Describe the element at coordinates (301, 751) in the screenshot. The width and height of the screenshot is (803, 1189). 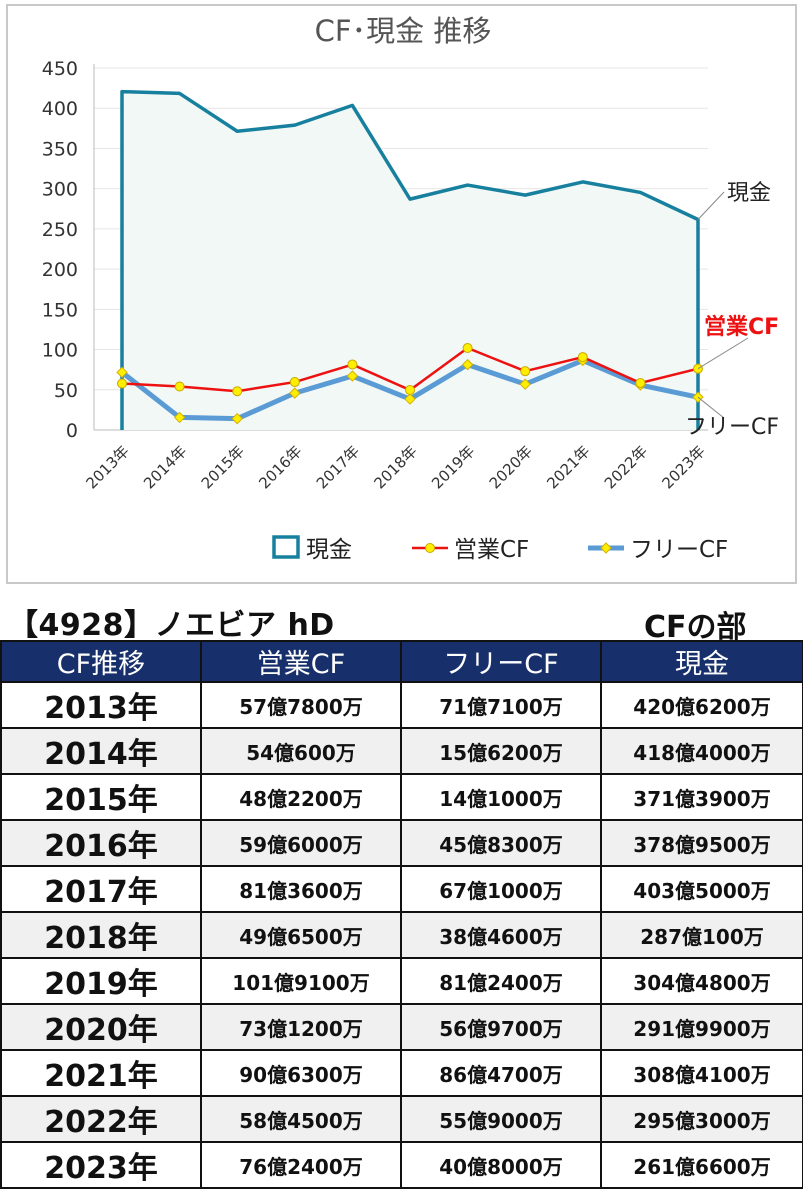
I see `operating-cf-cell: 54億600万` at that location.